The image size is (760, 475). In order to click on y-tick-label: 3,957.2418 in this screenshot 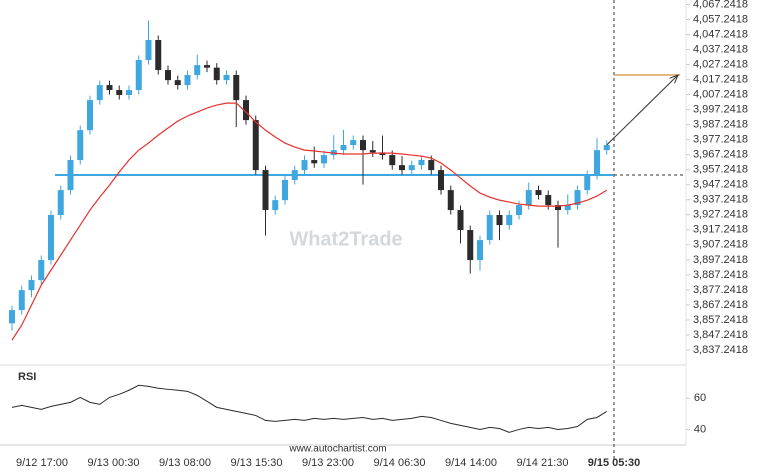, I will do `click(720, 170)`.